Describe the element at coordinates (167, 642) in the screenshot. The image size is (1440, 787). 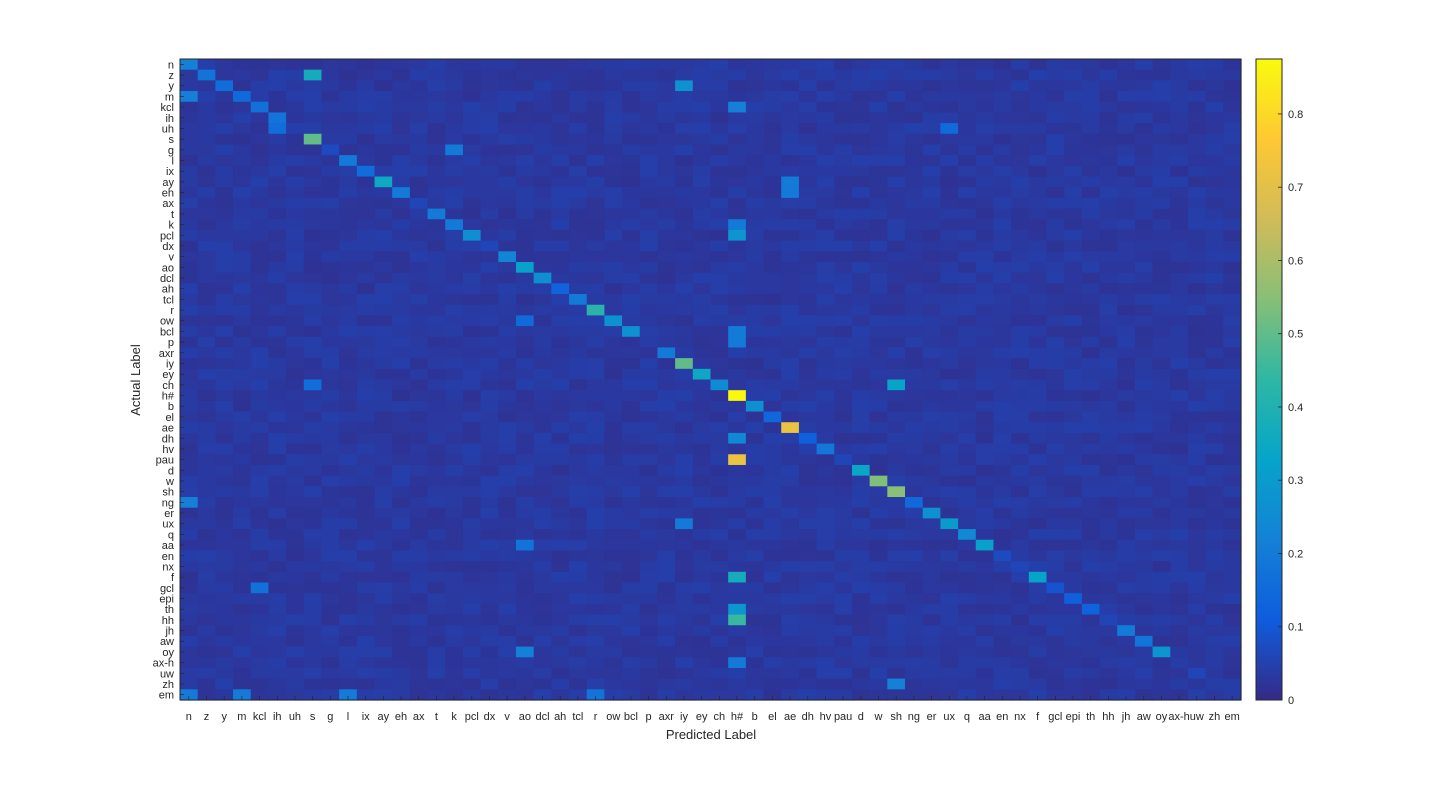
I see `y-tick-label: aw` at that location.